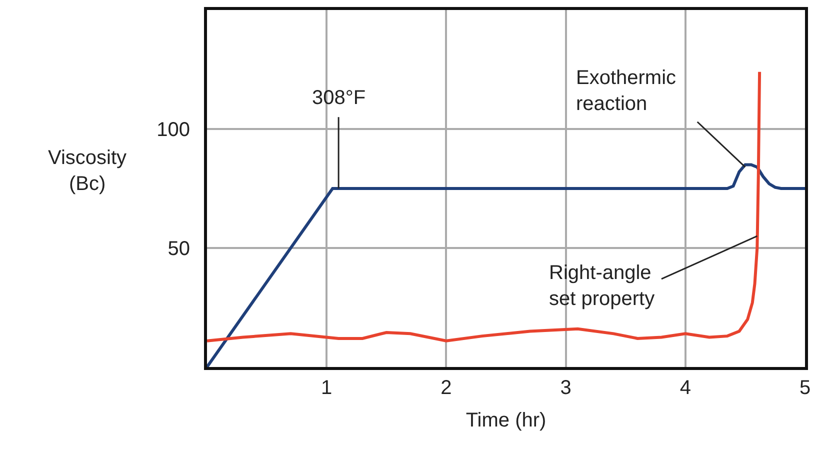 This screenshot has height=463, width=819. Describe the element at coordinates (506, 421) in the screenshot. I see `x-axis-title: Time (hr)` at that location.